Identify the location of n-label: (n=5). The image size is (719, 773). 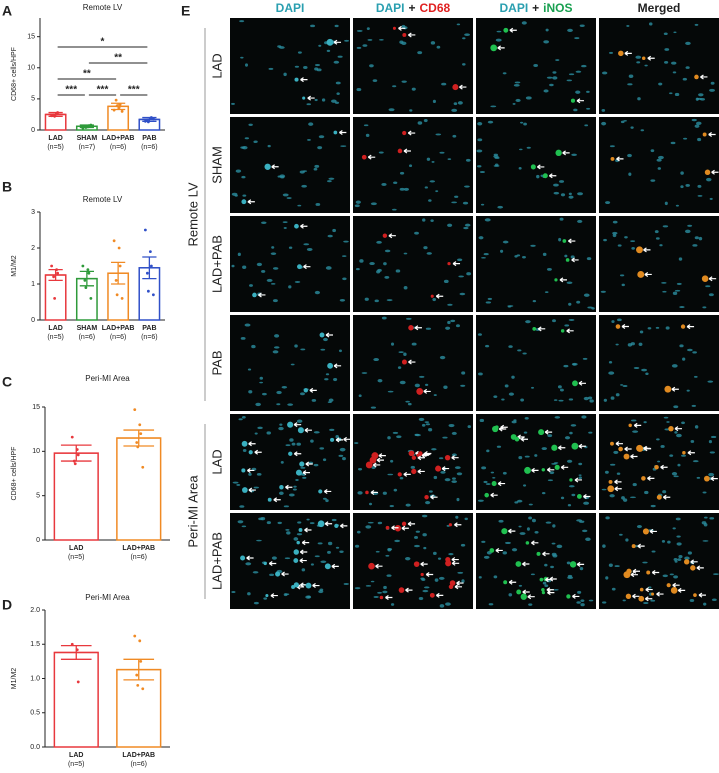
(76, 764).